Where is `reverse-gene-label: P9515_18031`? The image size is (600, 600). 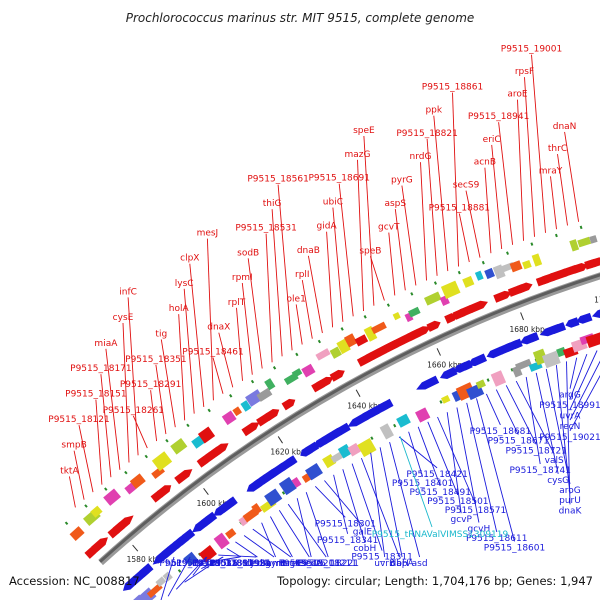 reverse-gene-label: P9515_18031 is located at coordinates (206, 564).